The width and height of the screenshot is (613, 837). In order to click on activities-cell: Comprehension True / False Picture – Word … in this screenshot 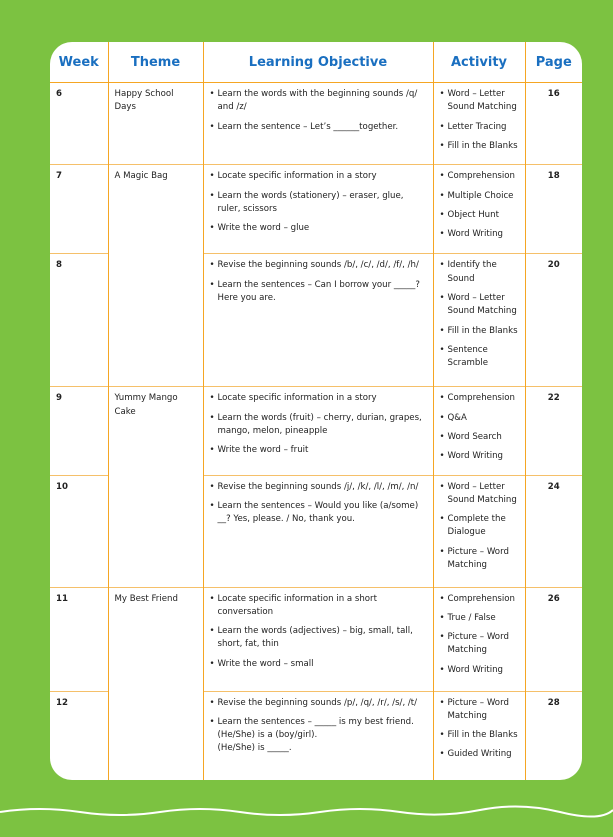, I will do `click(478, 638)`.